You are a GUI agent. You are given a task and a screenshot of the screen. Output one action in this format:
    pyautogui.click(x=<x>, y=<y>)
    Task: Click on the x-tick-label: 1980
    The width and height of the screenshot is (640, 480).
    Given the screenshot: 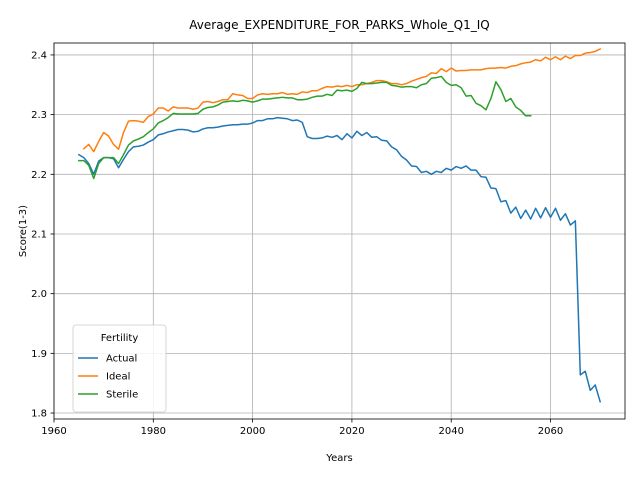 What is the action you would take?
    pyautogui.click(x=153, y=431)
    